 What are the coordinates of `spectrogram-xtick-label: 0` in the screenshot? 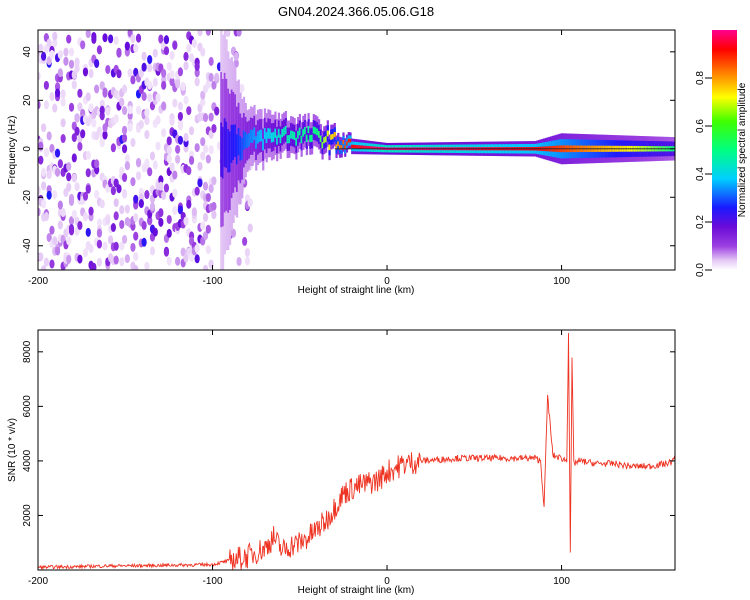 It's located at (387, 281).